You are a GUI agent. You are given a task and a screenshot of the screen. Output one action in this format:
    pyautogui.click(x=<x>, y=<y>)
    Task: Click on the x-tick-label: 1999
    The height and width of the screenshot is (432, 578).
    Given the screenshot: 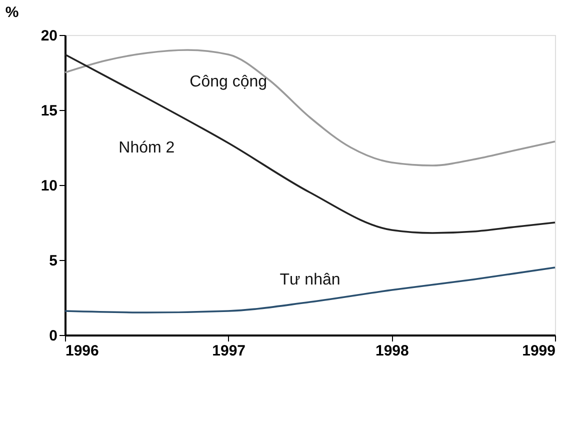 What is the action you would take?
    pyautogui.click(x=539, y=351)
    